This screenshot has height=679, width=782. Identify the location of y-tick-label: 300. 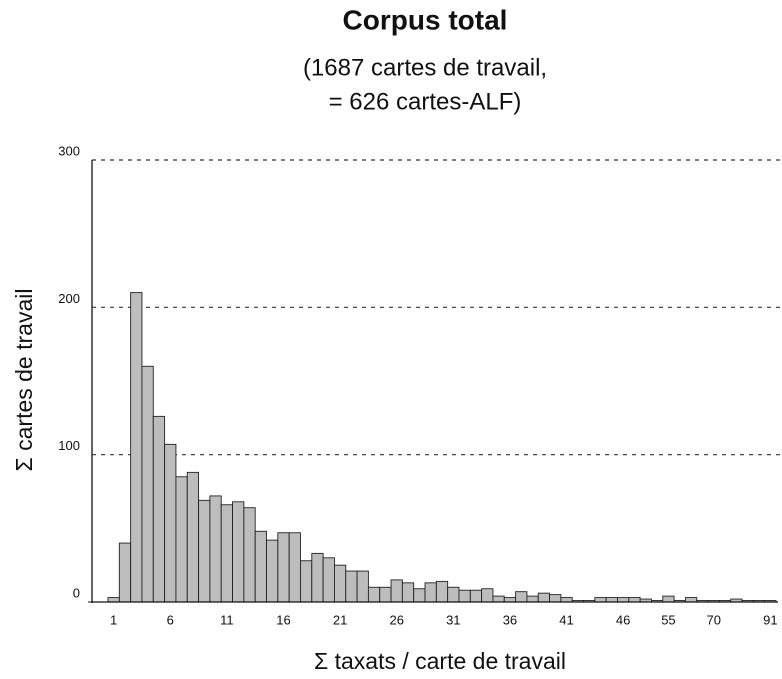
(69, 150).